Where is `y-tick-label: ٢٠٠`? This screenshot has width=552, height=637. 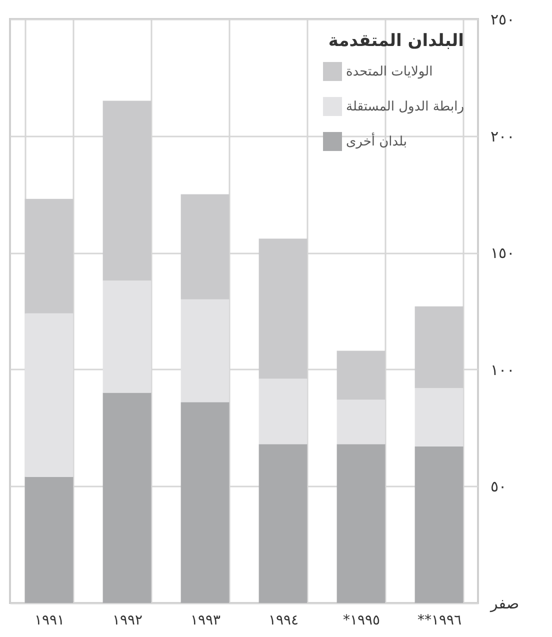
y-tick-label: ٢٠٠ is located at coordinates (502, 136).